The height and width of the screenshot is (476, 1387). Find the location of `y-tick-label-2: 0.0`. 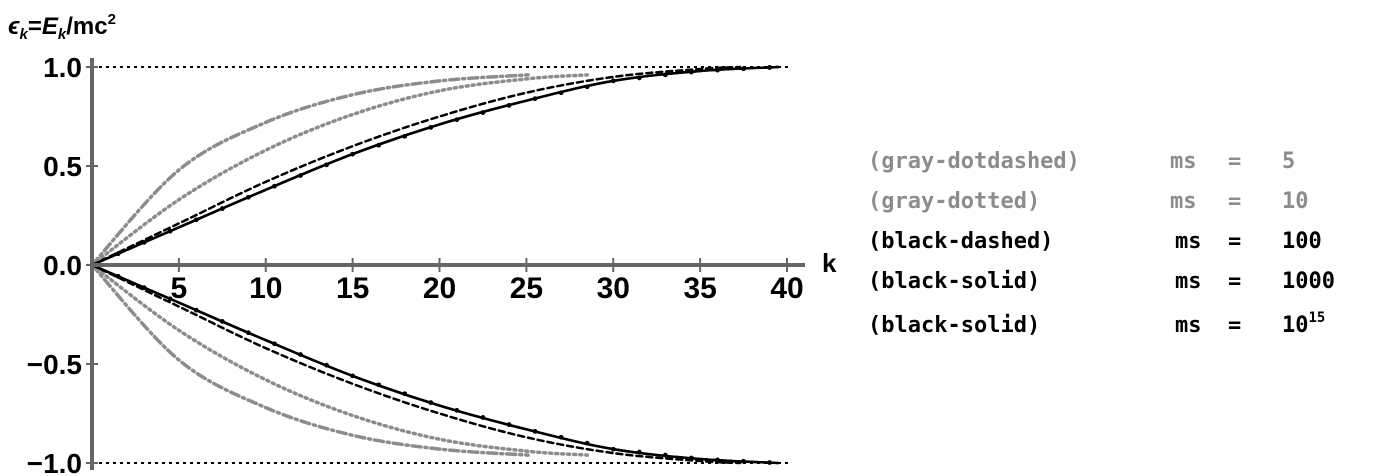

y-tick-label-2: 0.0 is located at coordinates (62, 265).